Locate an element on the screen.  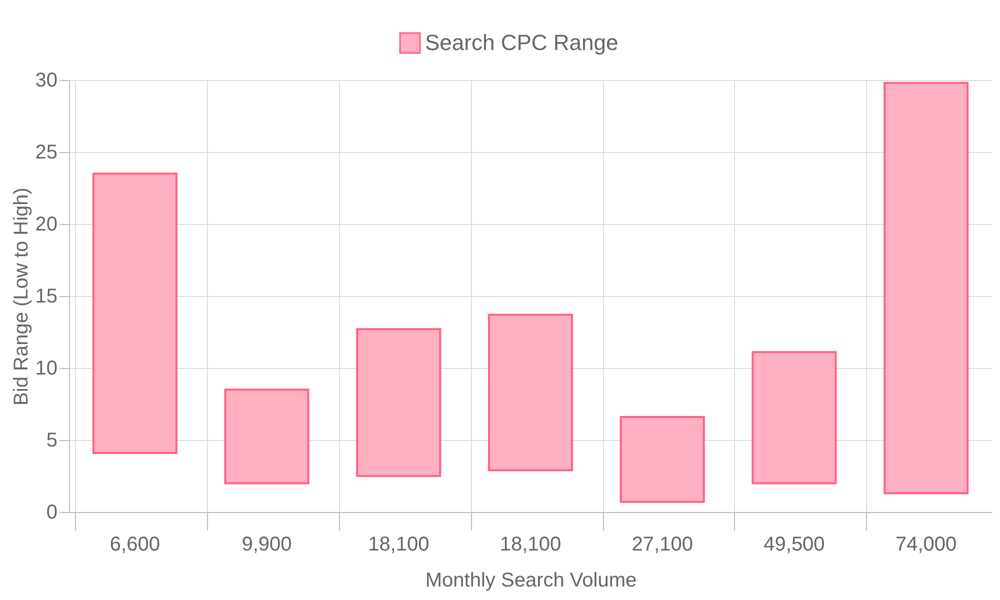
y-tick-label: 25 is located at coordinates (46, 153).